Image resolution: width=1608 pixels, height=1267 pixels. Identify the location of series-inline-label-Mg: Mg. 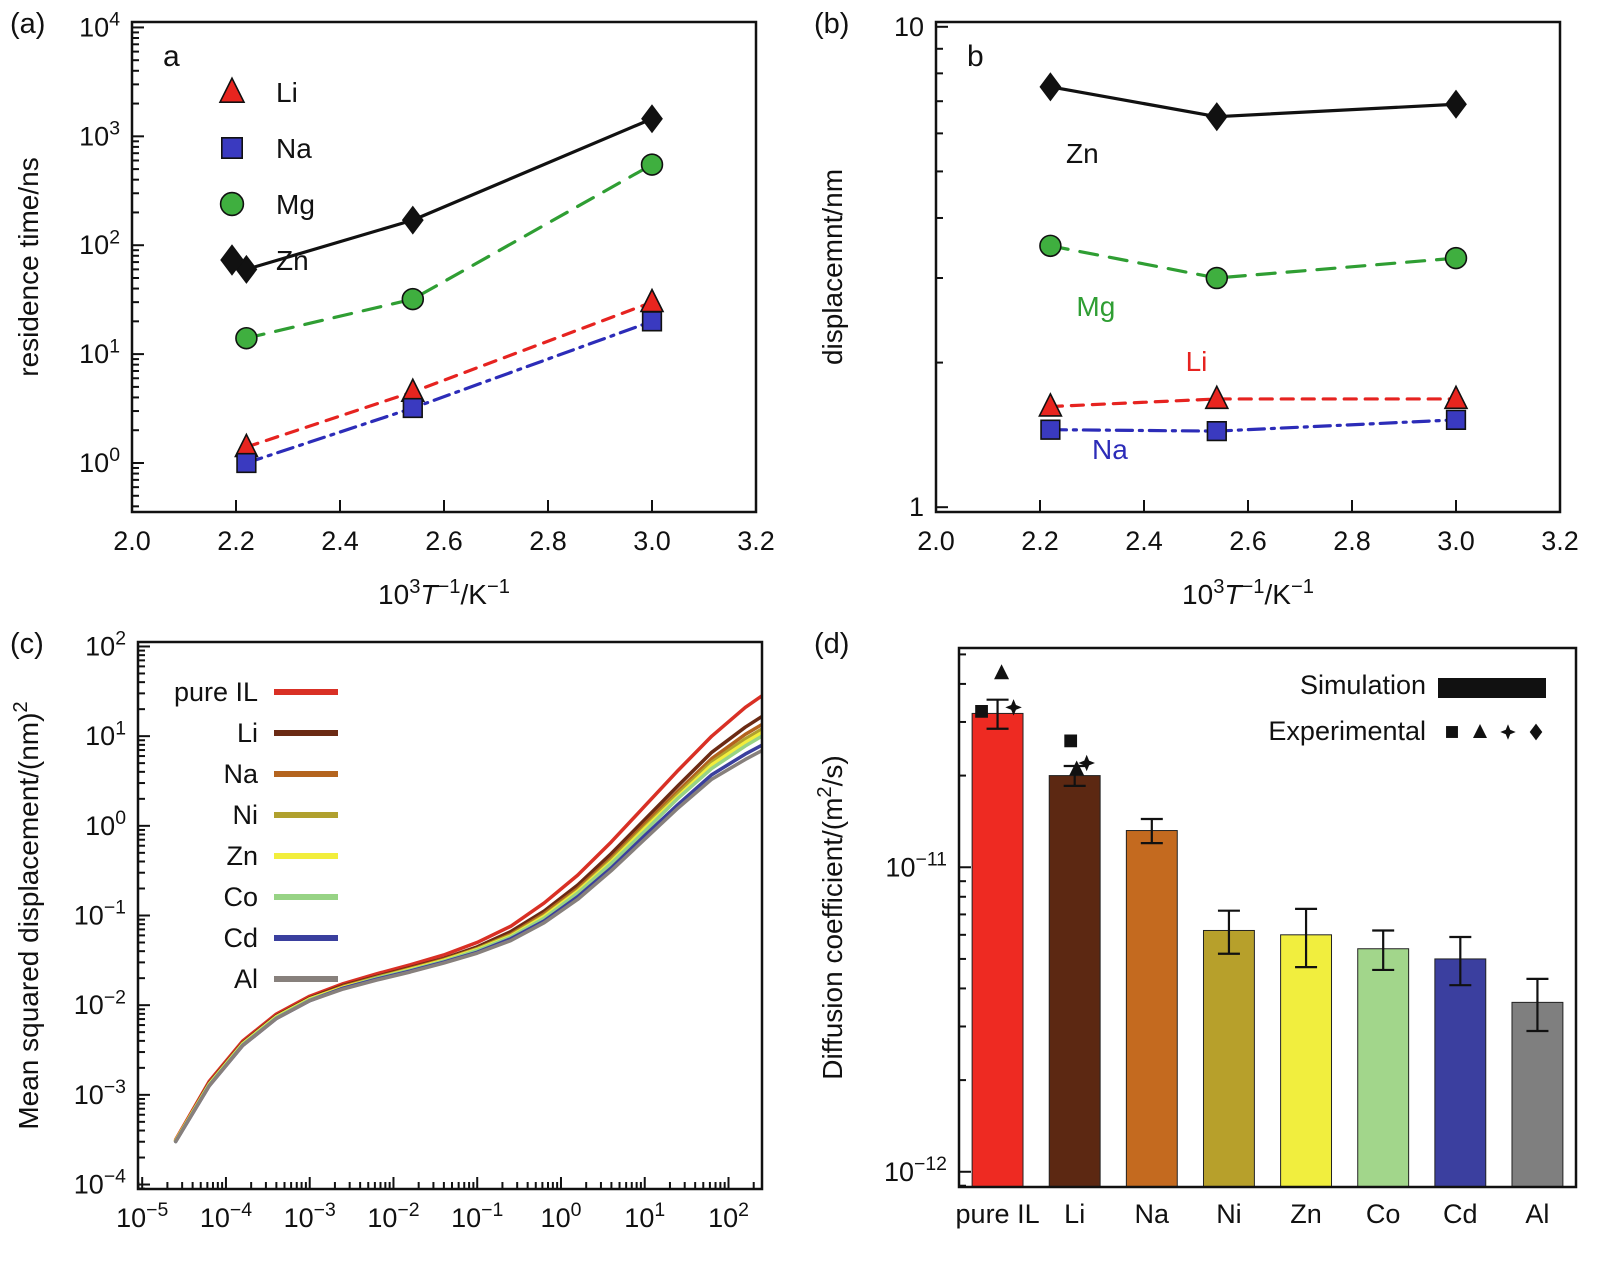
(1095, 306).